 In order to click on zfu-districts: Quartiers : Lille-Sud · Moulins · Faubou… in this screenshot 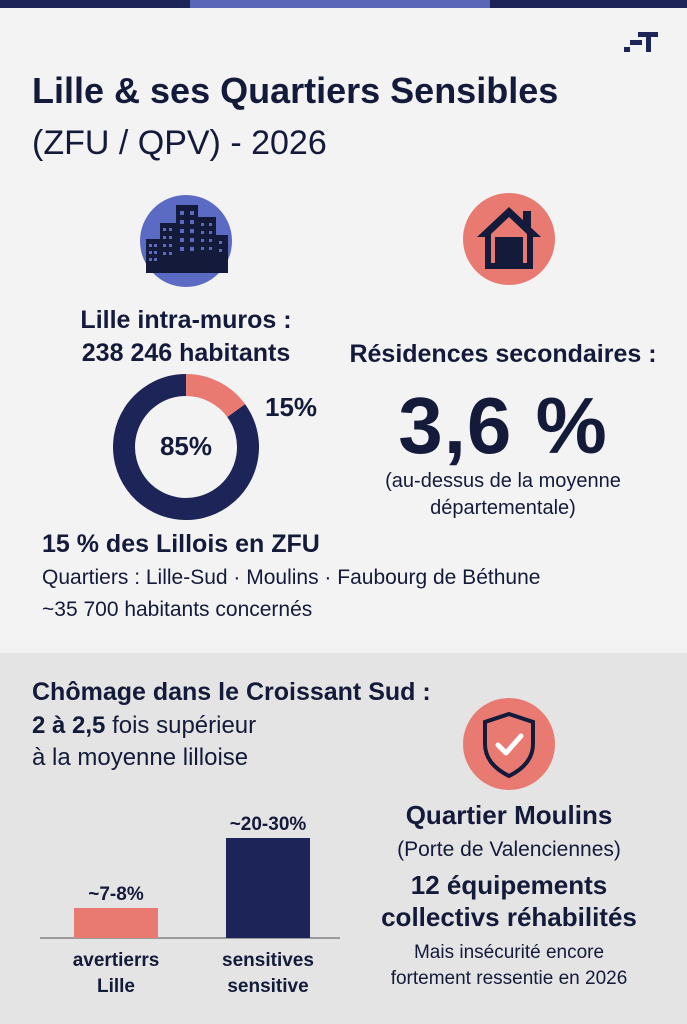, I will do `click(291, 577)`.